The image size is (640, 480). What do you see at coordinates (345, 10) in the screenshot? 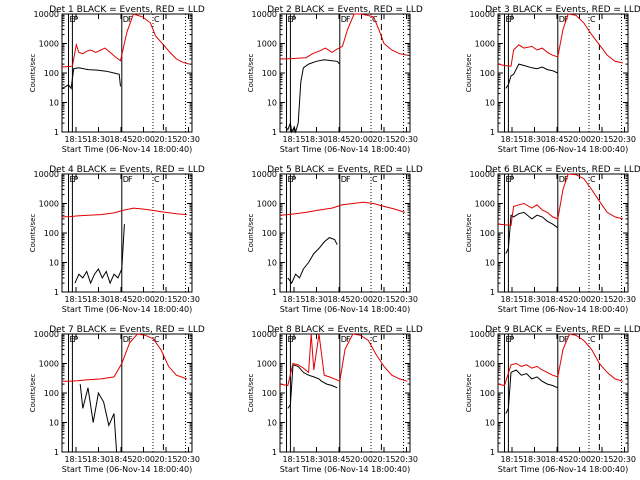
I see `panel-title: Det 2 BLACK = Events, RED = LLD` at bounding box center [345, 10].